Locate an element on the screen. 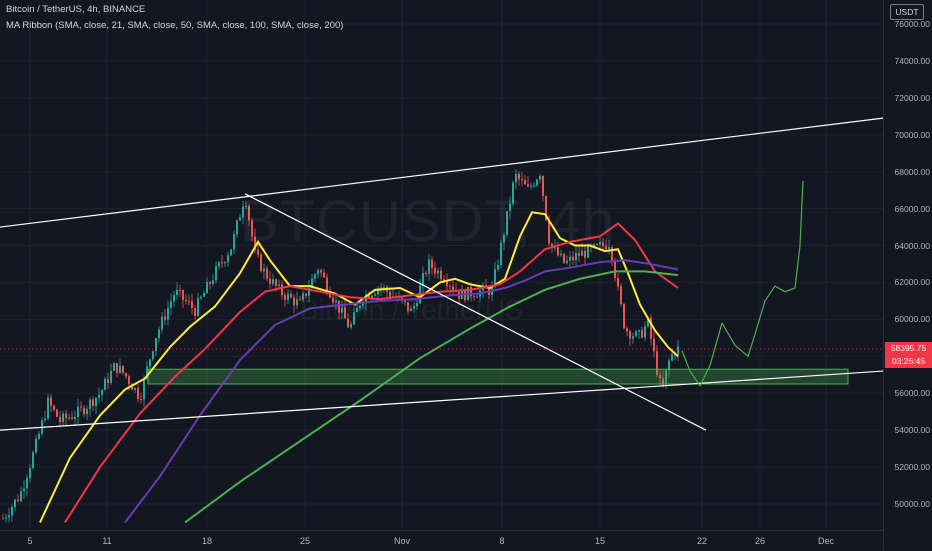  last-price-tag: 58395.75 03:26:45 is located at coordinates (908, 355).